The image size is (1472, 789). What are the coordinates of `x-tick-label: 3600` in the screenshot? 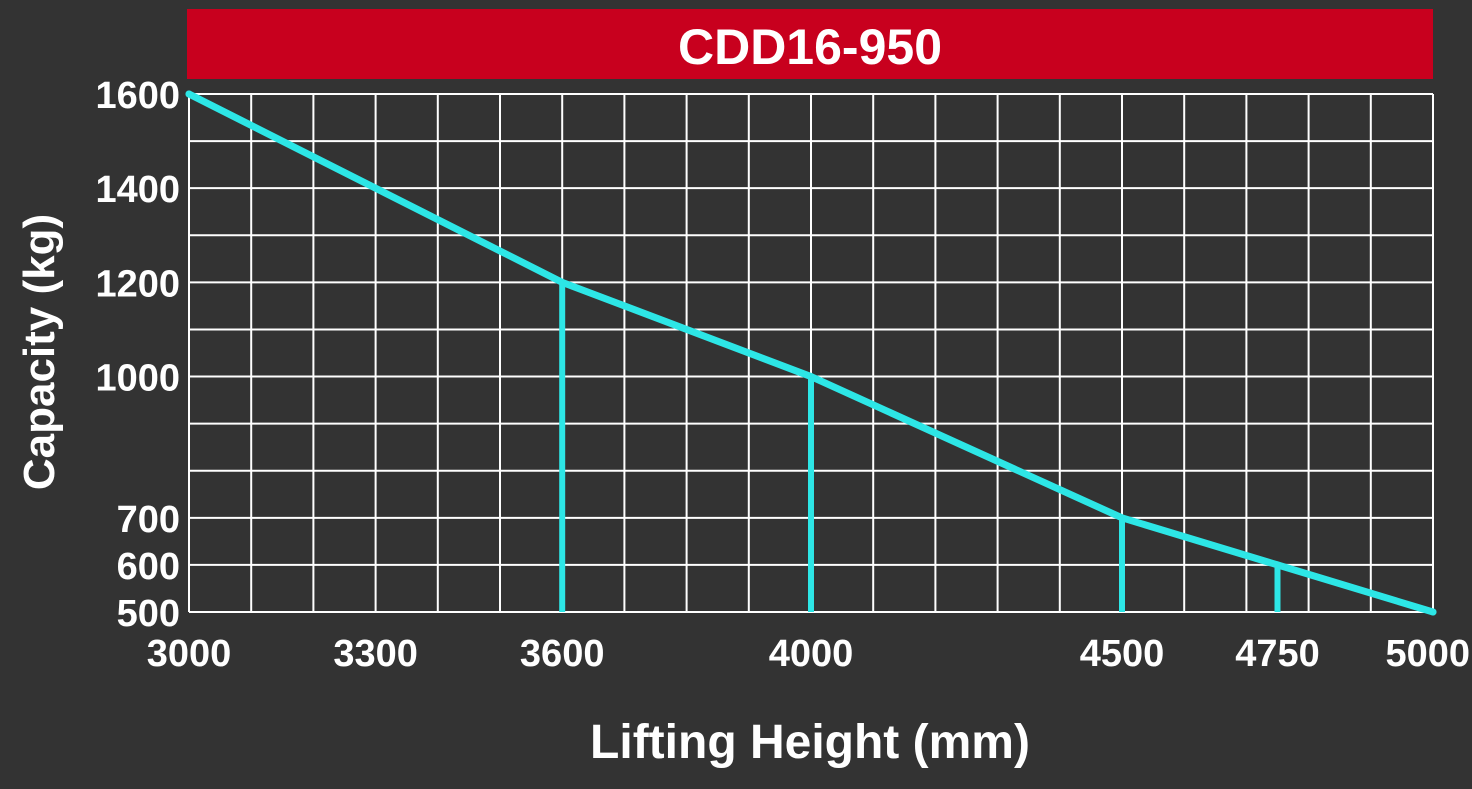 It's located at (562, 654).